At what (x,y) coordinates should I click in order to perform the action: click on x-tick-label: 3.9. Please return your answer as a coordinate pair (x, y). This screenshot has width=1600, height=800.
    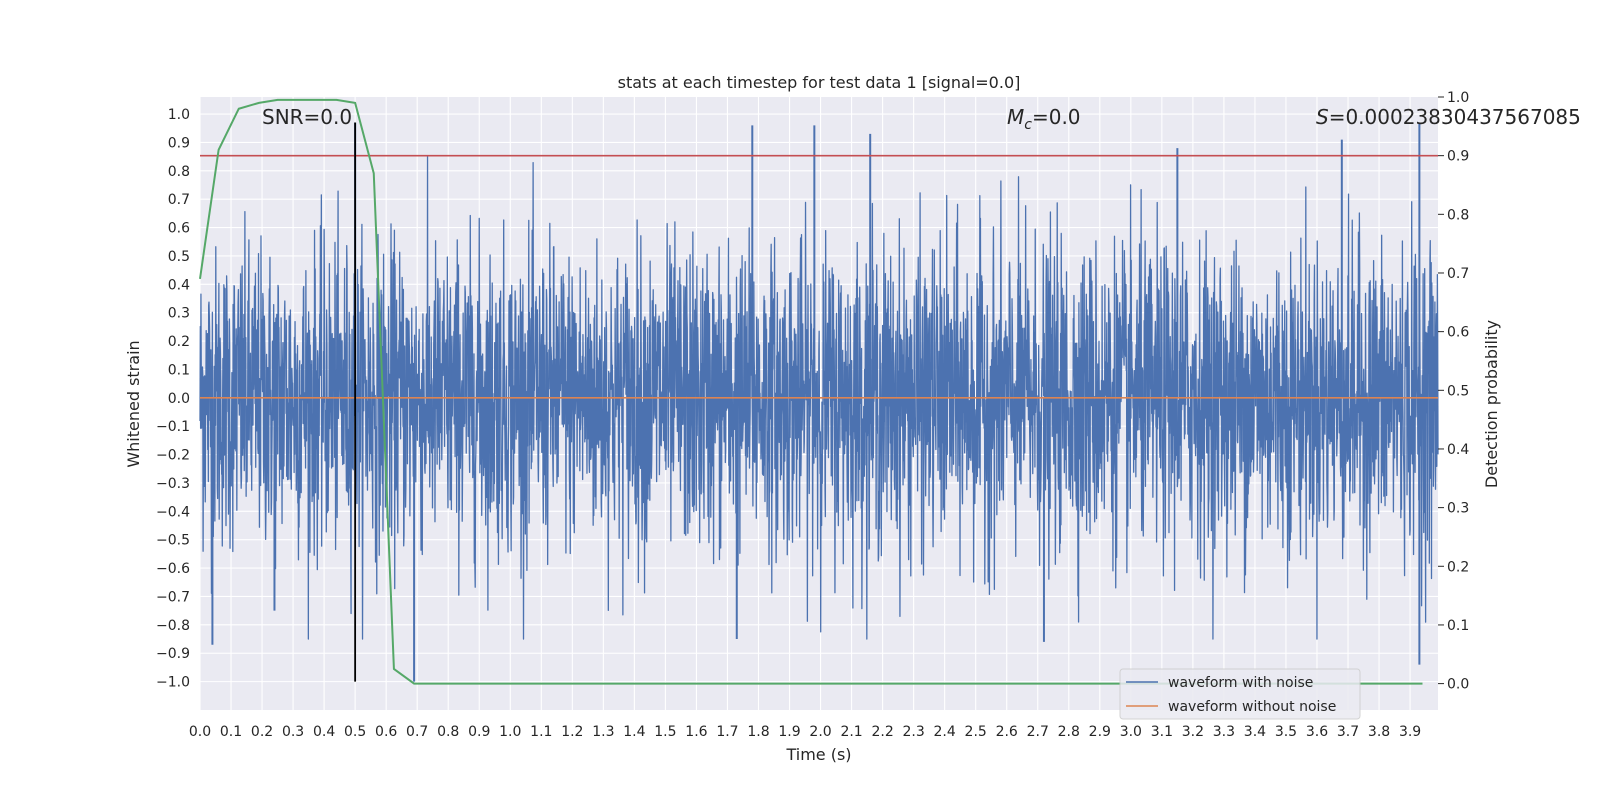
    Looking at the image, I should click on (1410, 732).